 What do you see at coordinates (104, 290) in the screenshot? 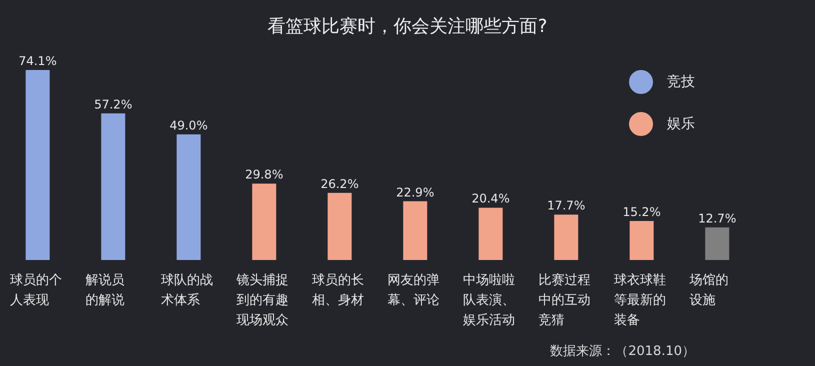
I see `x-tick-label: 解说员的解说` at bounding box center [104, 290].